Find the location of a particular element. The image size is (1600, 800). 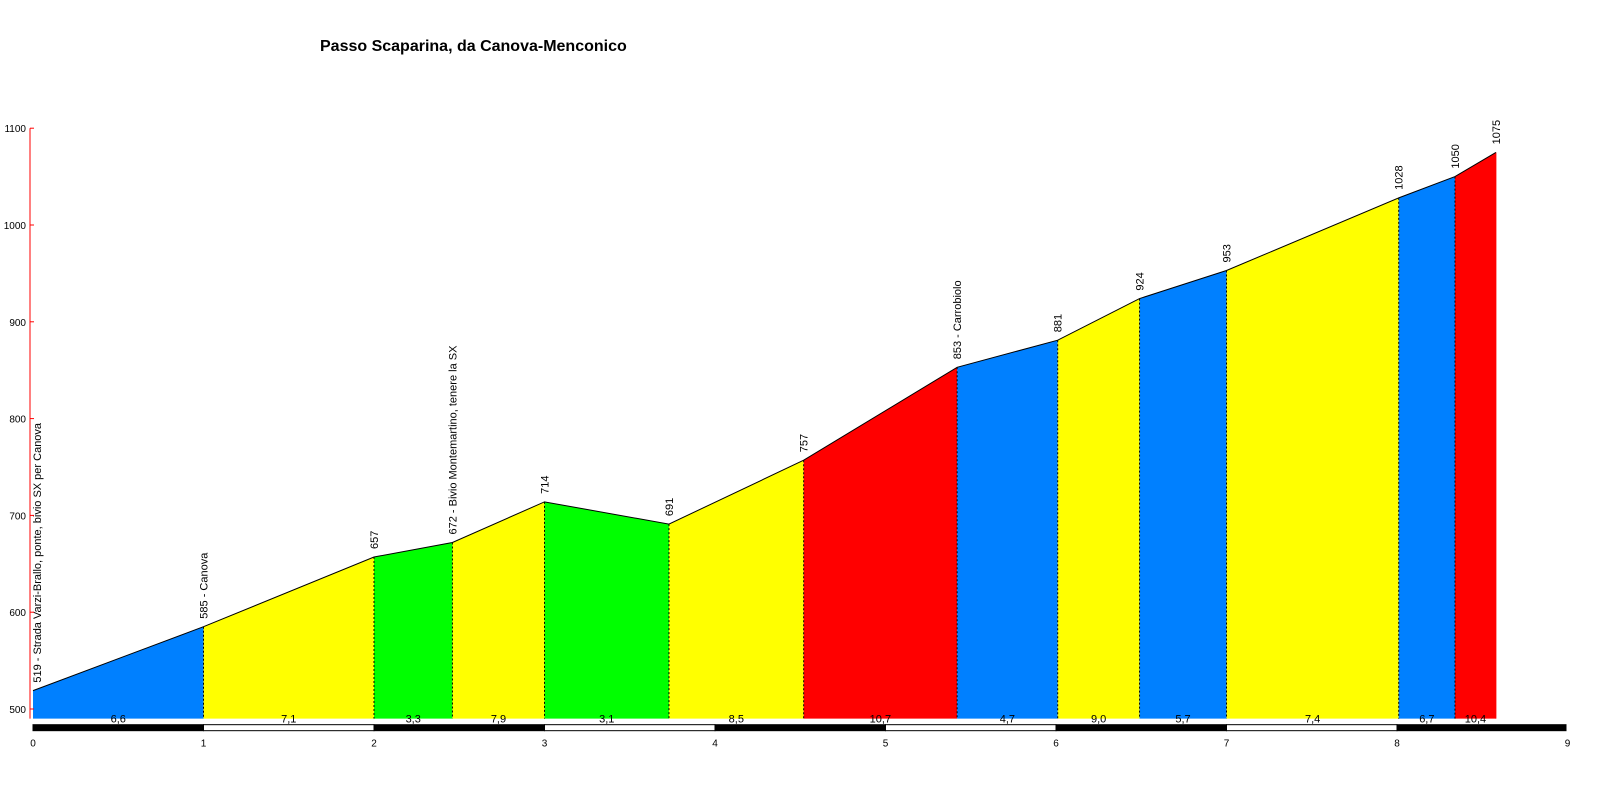

point-label: 714 is located at coordinates (546, 484).